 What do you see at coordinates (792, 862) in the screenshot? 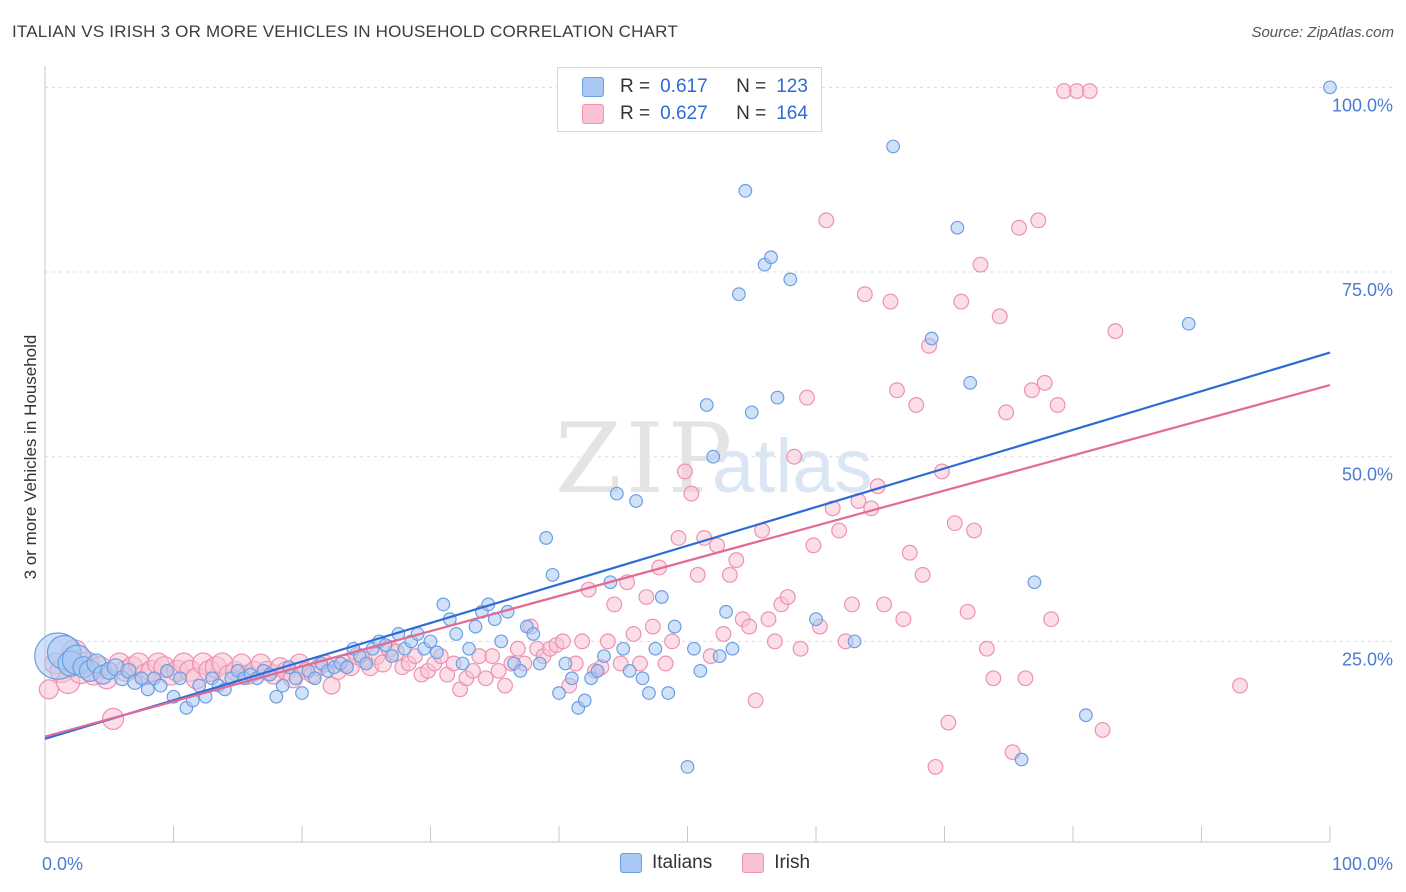
I see `irish-legend-label: Irish` at bounding box center [792, 862].